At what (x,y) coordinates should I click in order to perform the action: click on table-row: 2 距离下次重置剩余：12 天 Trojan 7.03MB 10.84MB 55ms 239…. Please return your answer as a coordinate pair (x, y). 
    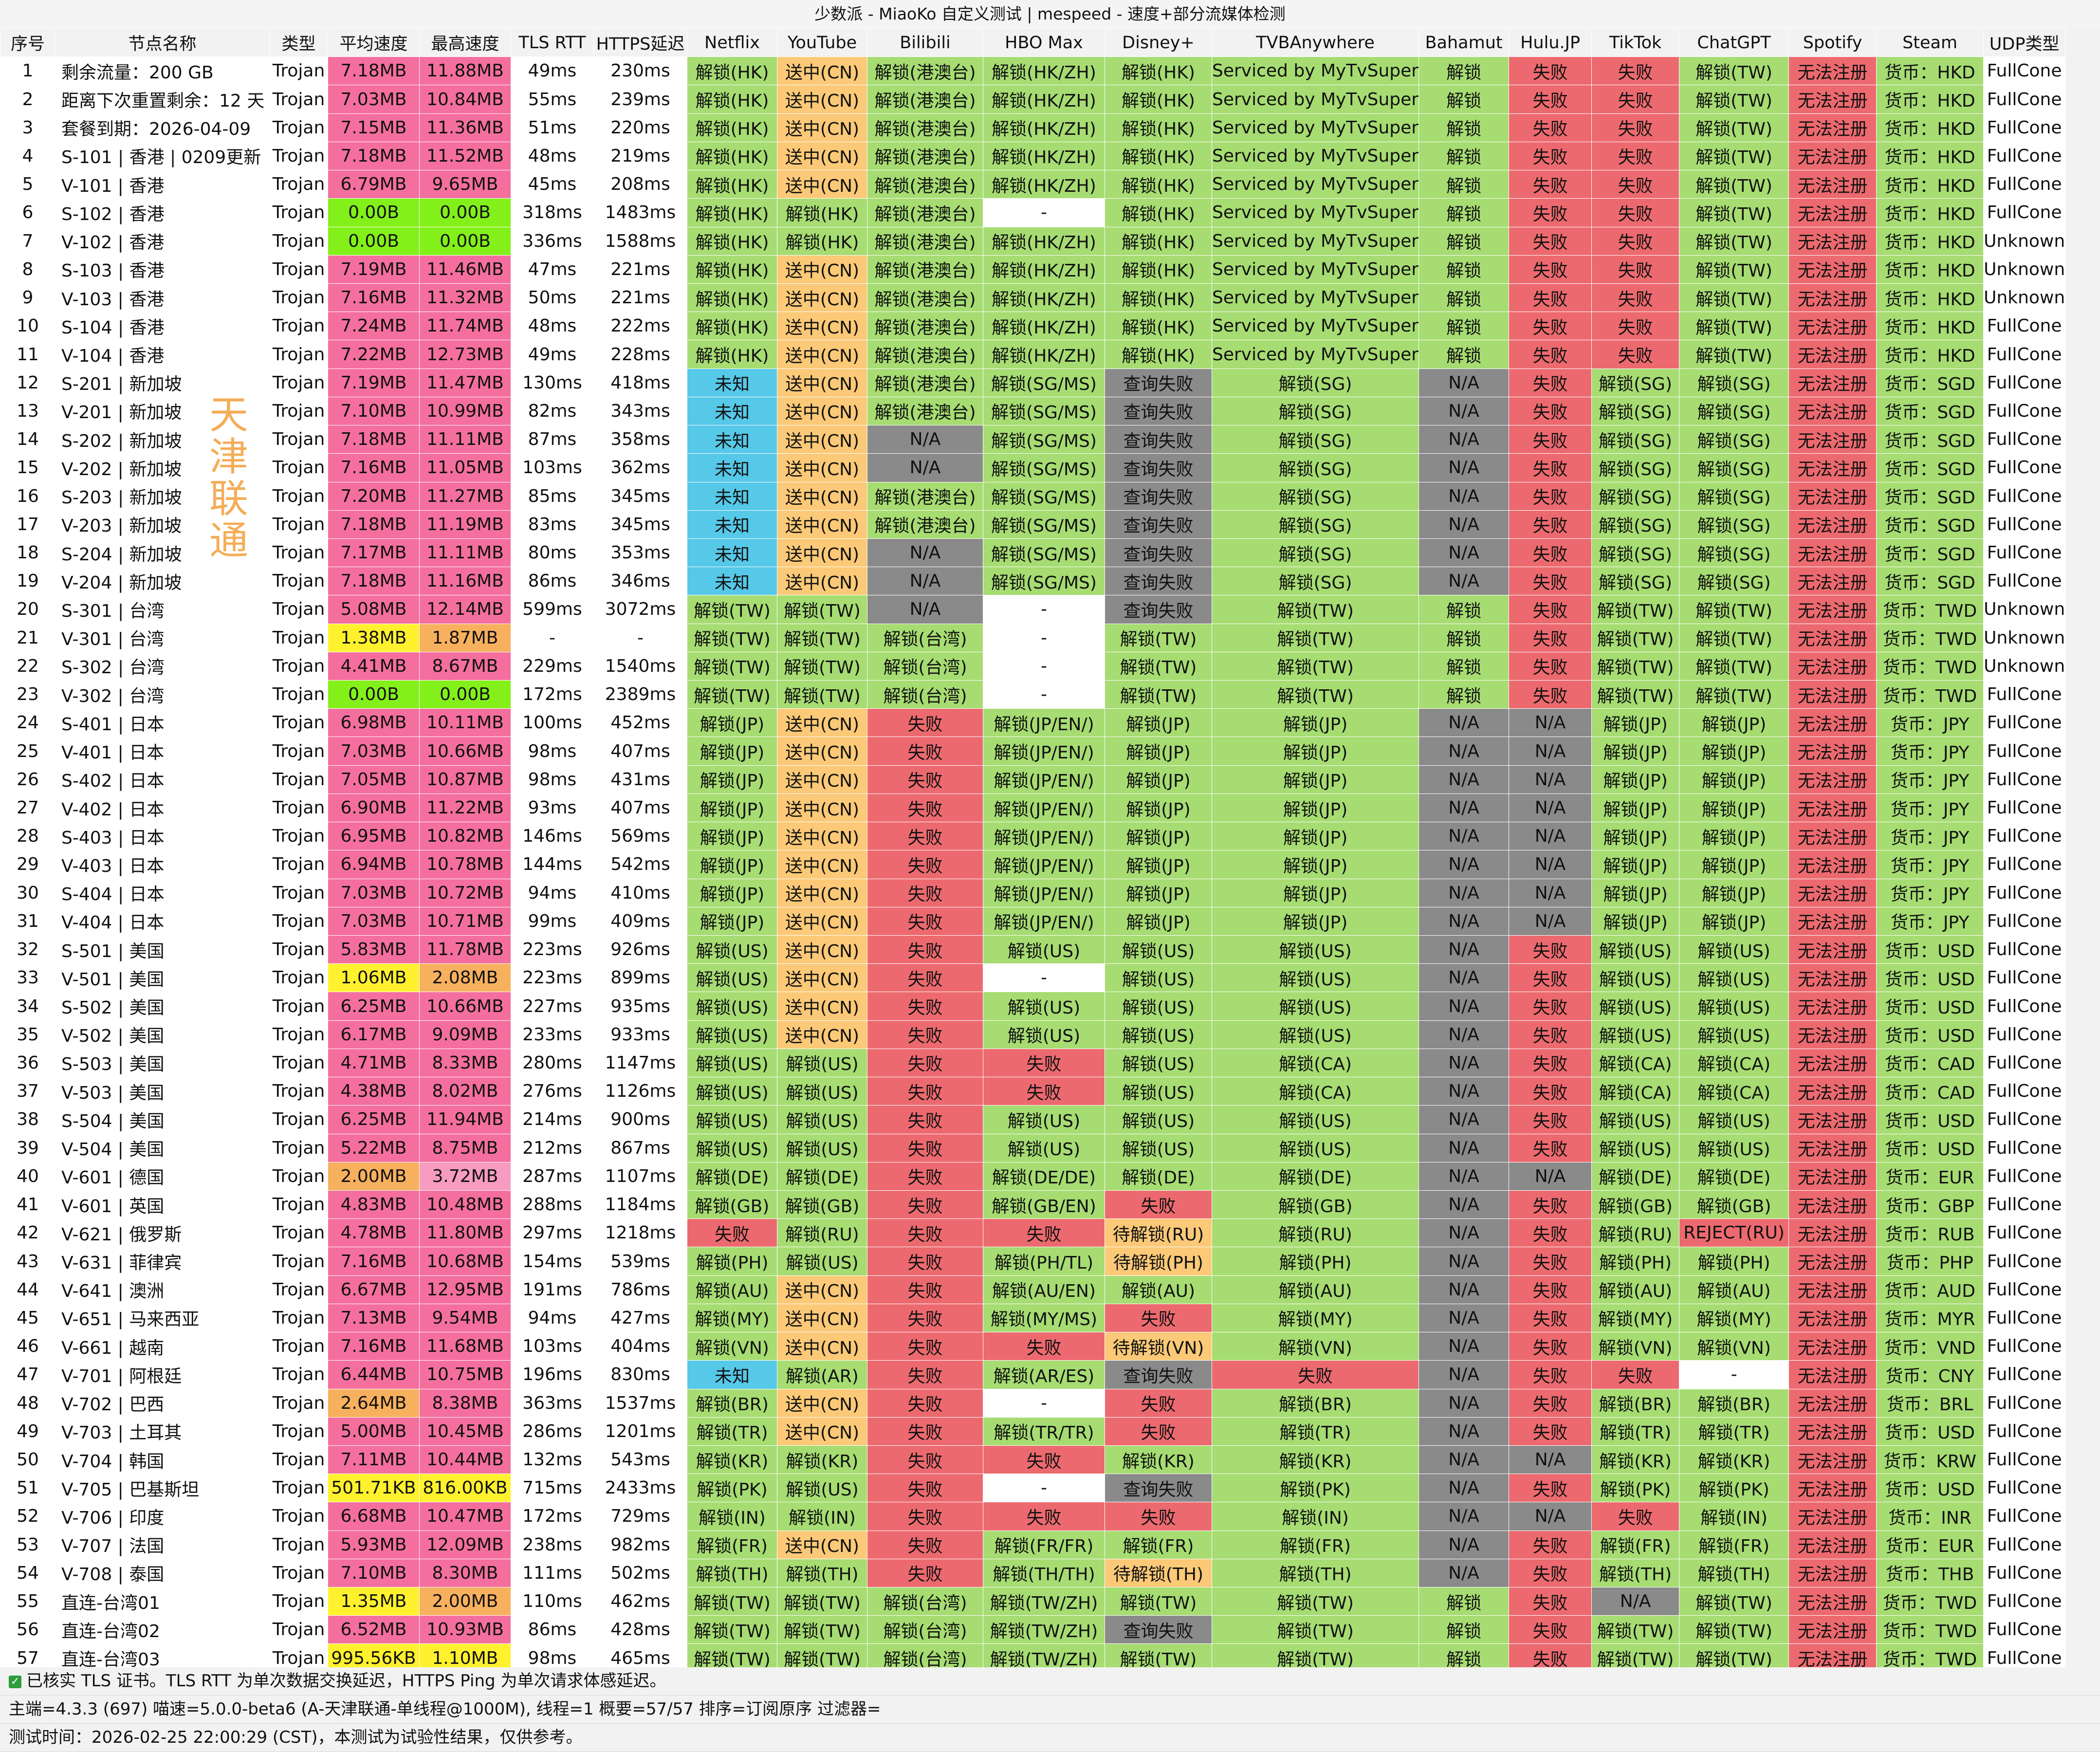
    Looking at the image, I should click on (1033, 100).